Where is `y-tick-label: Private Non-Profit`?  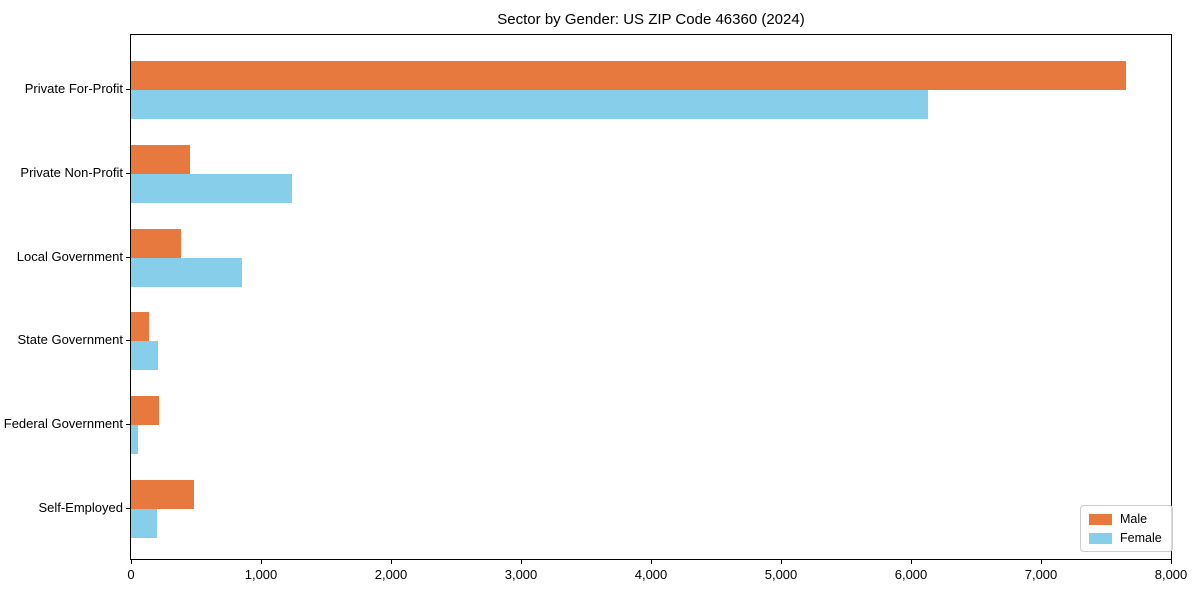 y-tick-label: Private Non-Profit is located at coordinates (71, 172).